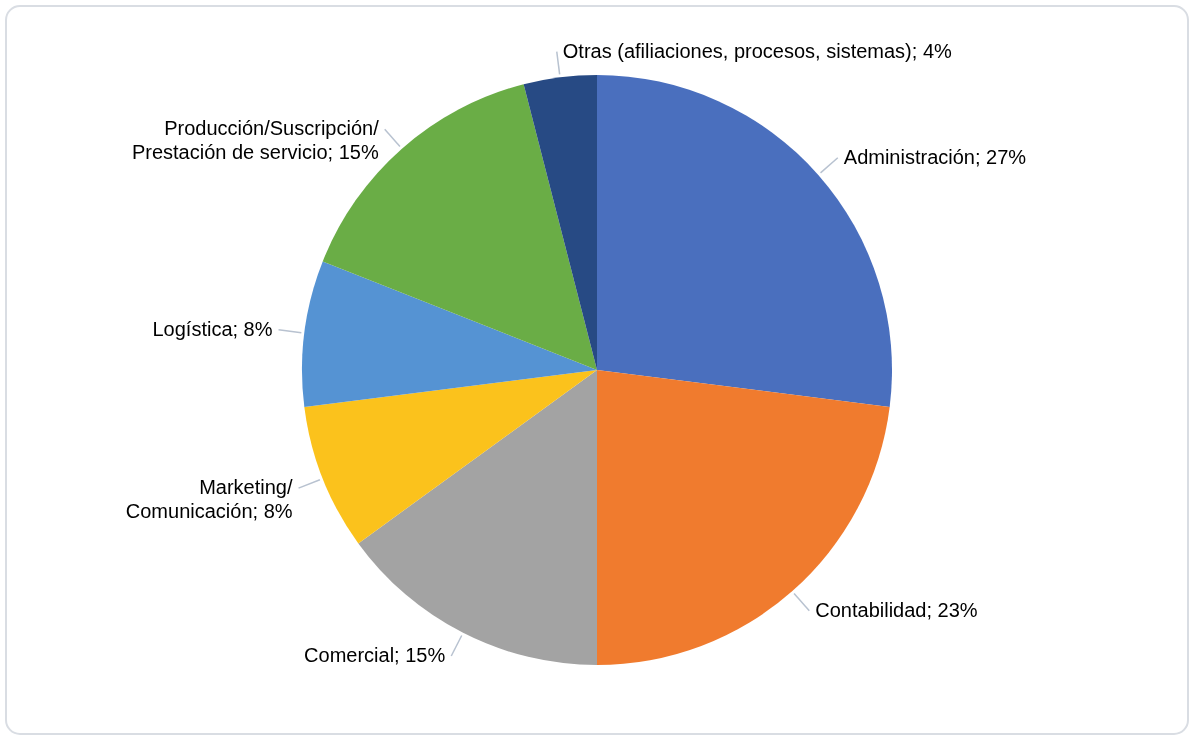 The image size is (1194, 740). Describe the element at coordinates (209, 499) in the screenshot. I see `slice-label: Marketing/Comunicación; 8%` at that location.